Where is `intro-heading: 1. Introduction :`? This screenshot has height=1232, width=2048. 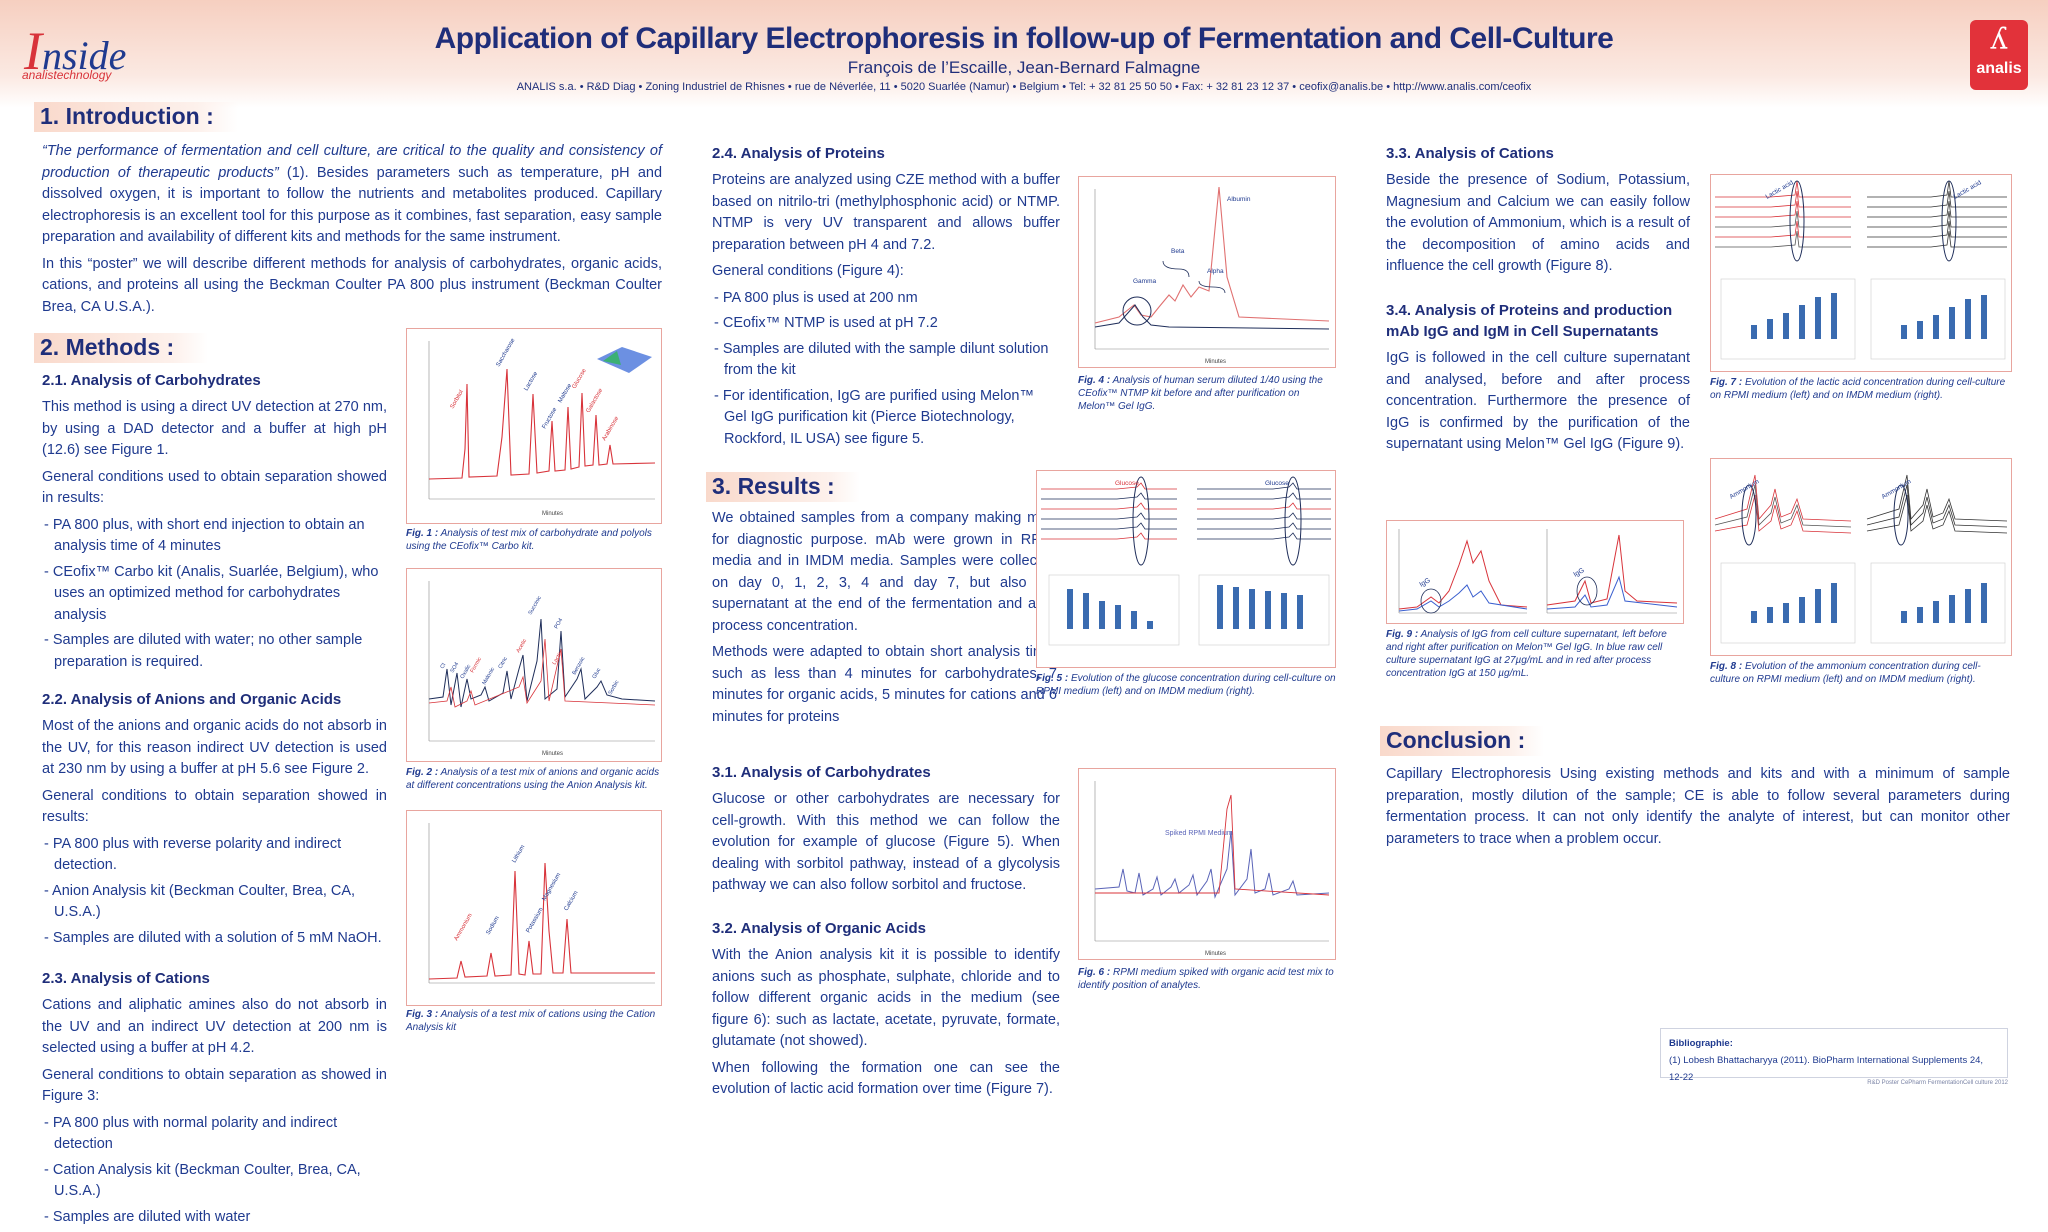 intro-heading: 1. Introduction : is located at coordinates (136, 117).